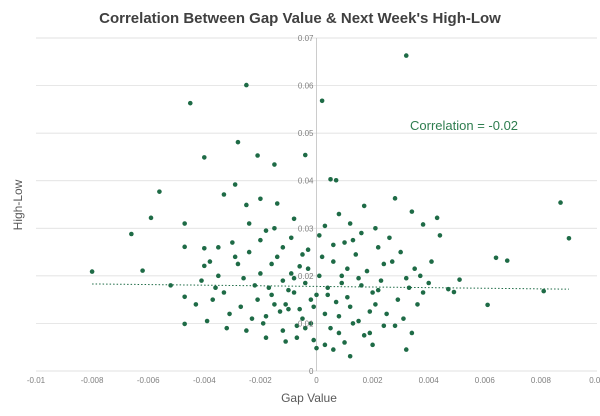  What do you see at coordinates (464, 125) in the screenshot?
I see `correlation-annotation: Correlation = -0.02` at bounding box center [464, 125].